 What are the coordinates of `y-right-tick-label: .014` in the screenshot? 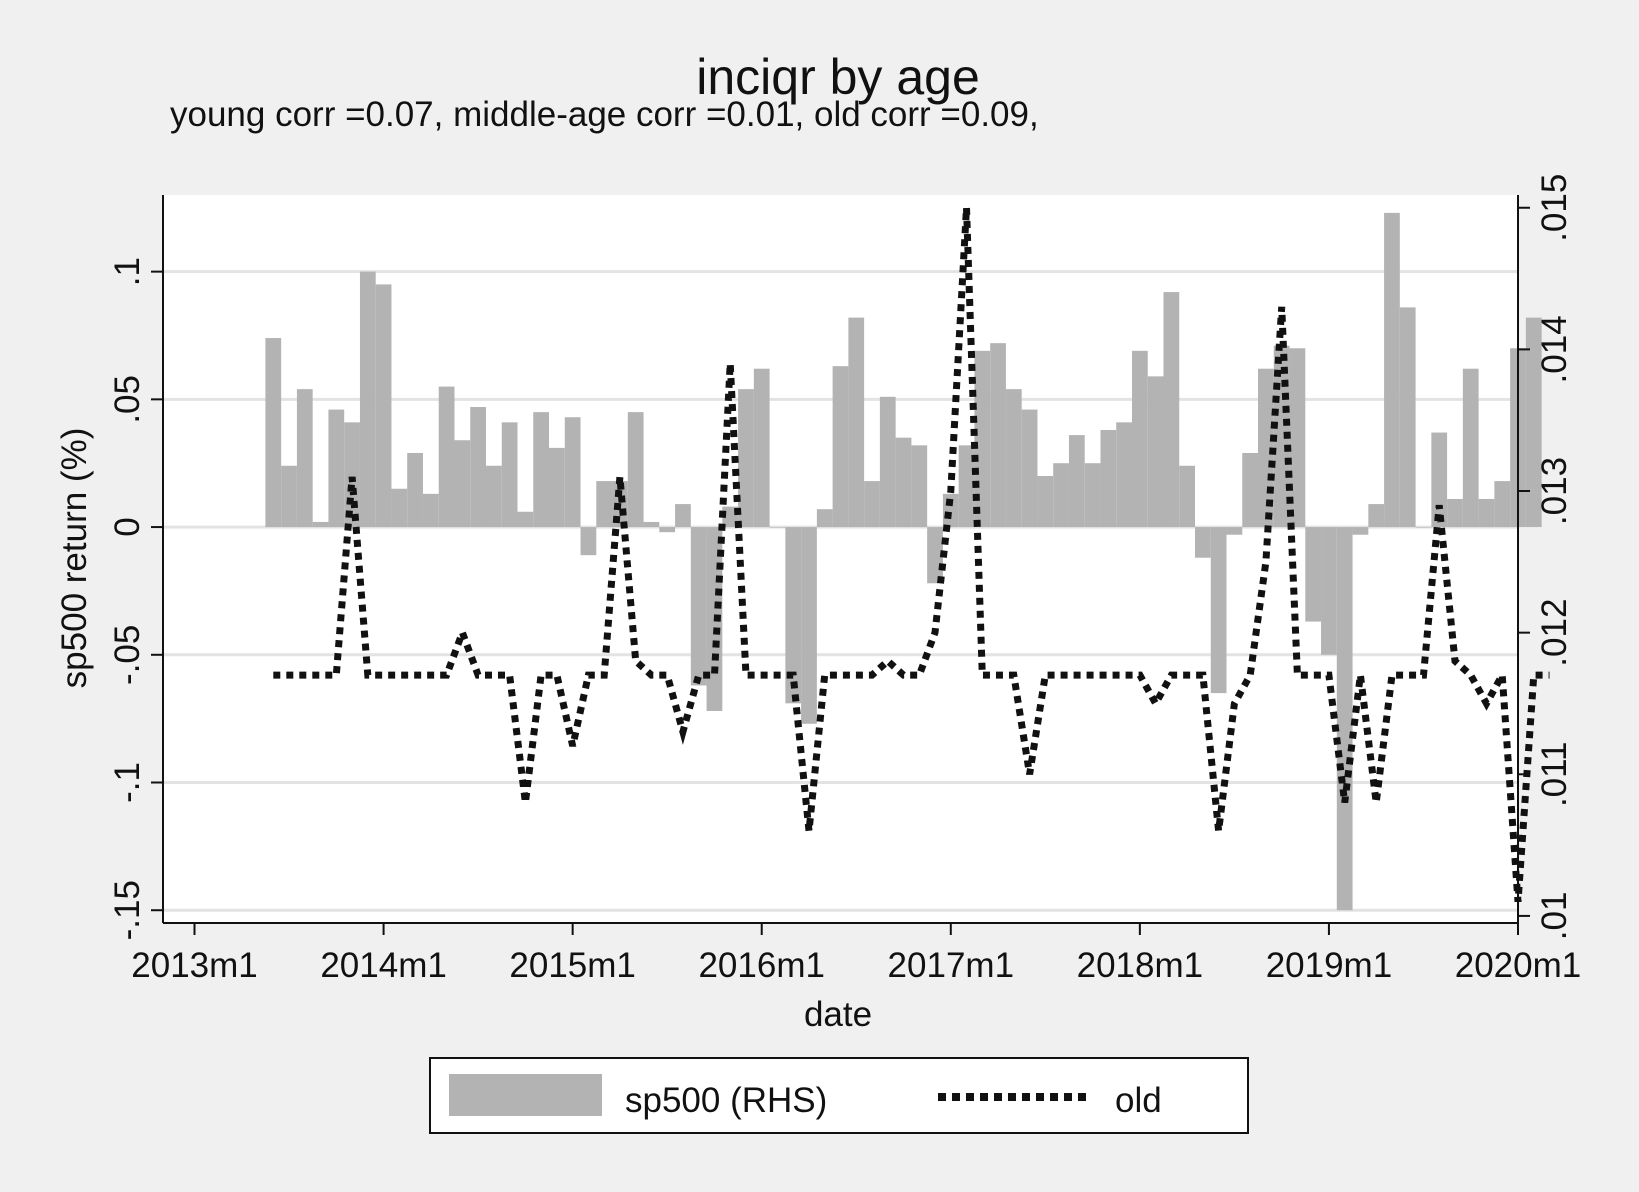 It's located at (1554, 349).